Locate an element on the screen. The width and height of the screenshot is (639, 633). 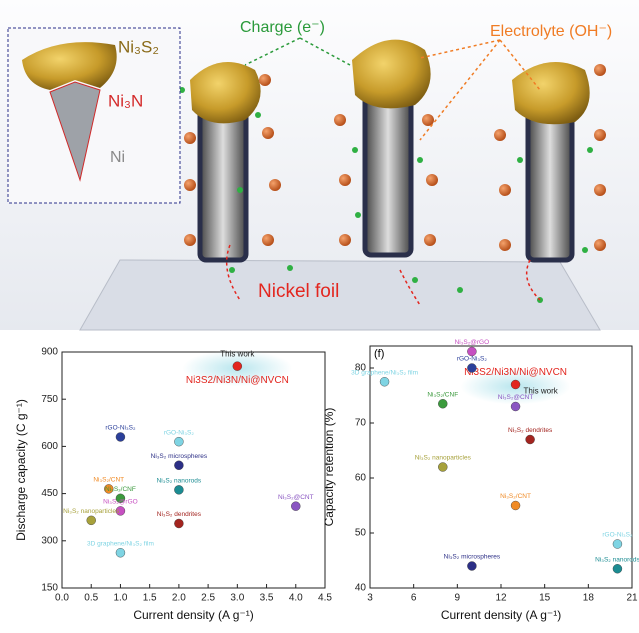
x-tick-label: 12 is located at coordinates (501, 598).